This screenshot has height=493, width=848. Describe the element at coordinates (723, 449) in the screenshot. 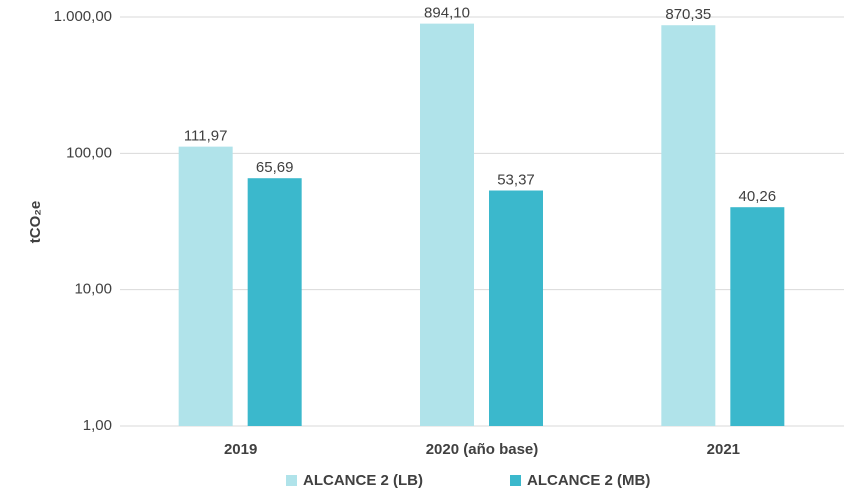

I see `x-tick-label: 2021` at that location.